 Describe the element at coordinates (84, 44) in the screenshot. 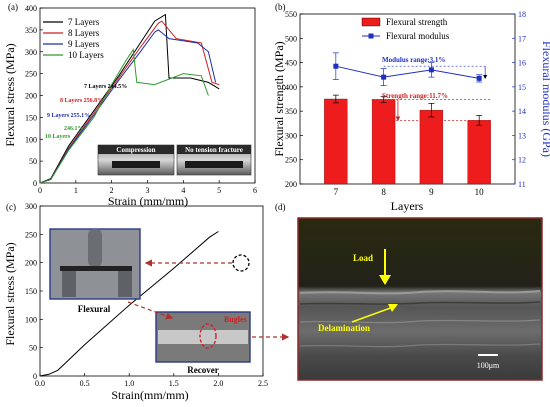

I see `legend-label-9: 9 Layers` at that location.